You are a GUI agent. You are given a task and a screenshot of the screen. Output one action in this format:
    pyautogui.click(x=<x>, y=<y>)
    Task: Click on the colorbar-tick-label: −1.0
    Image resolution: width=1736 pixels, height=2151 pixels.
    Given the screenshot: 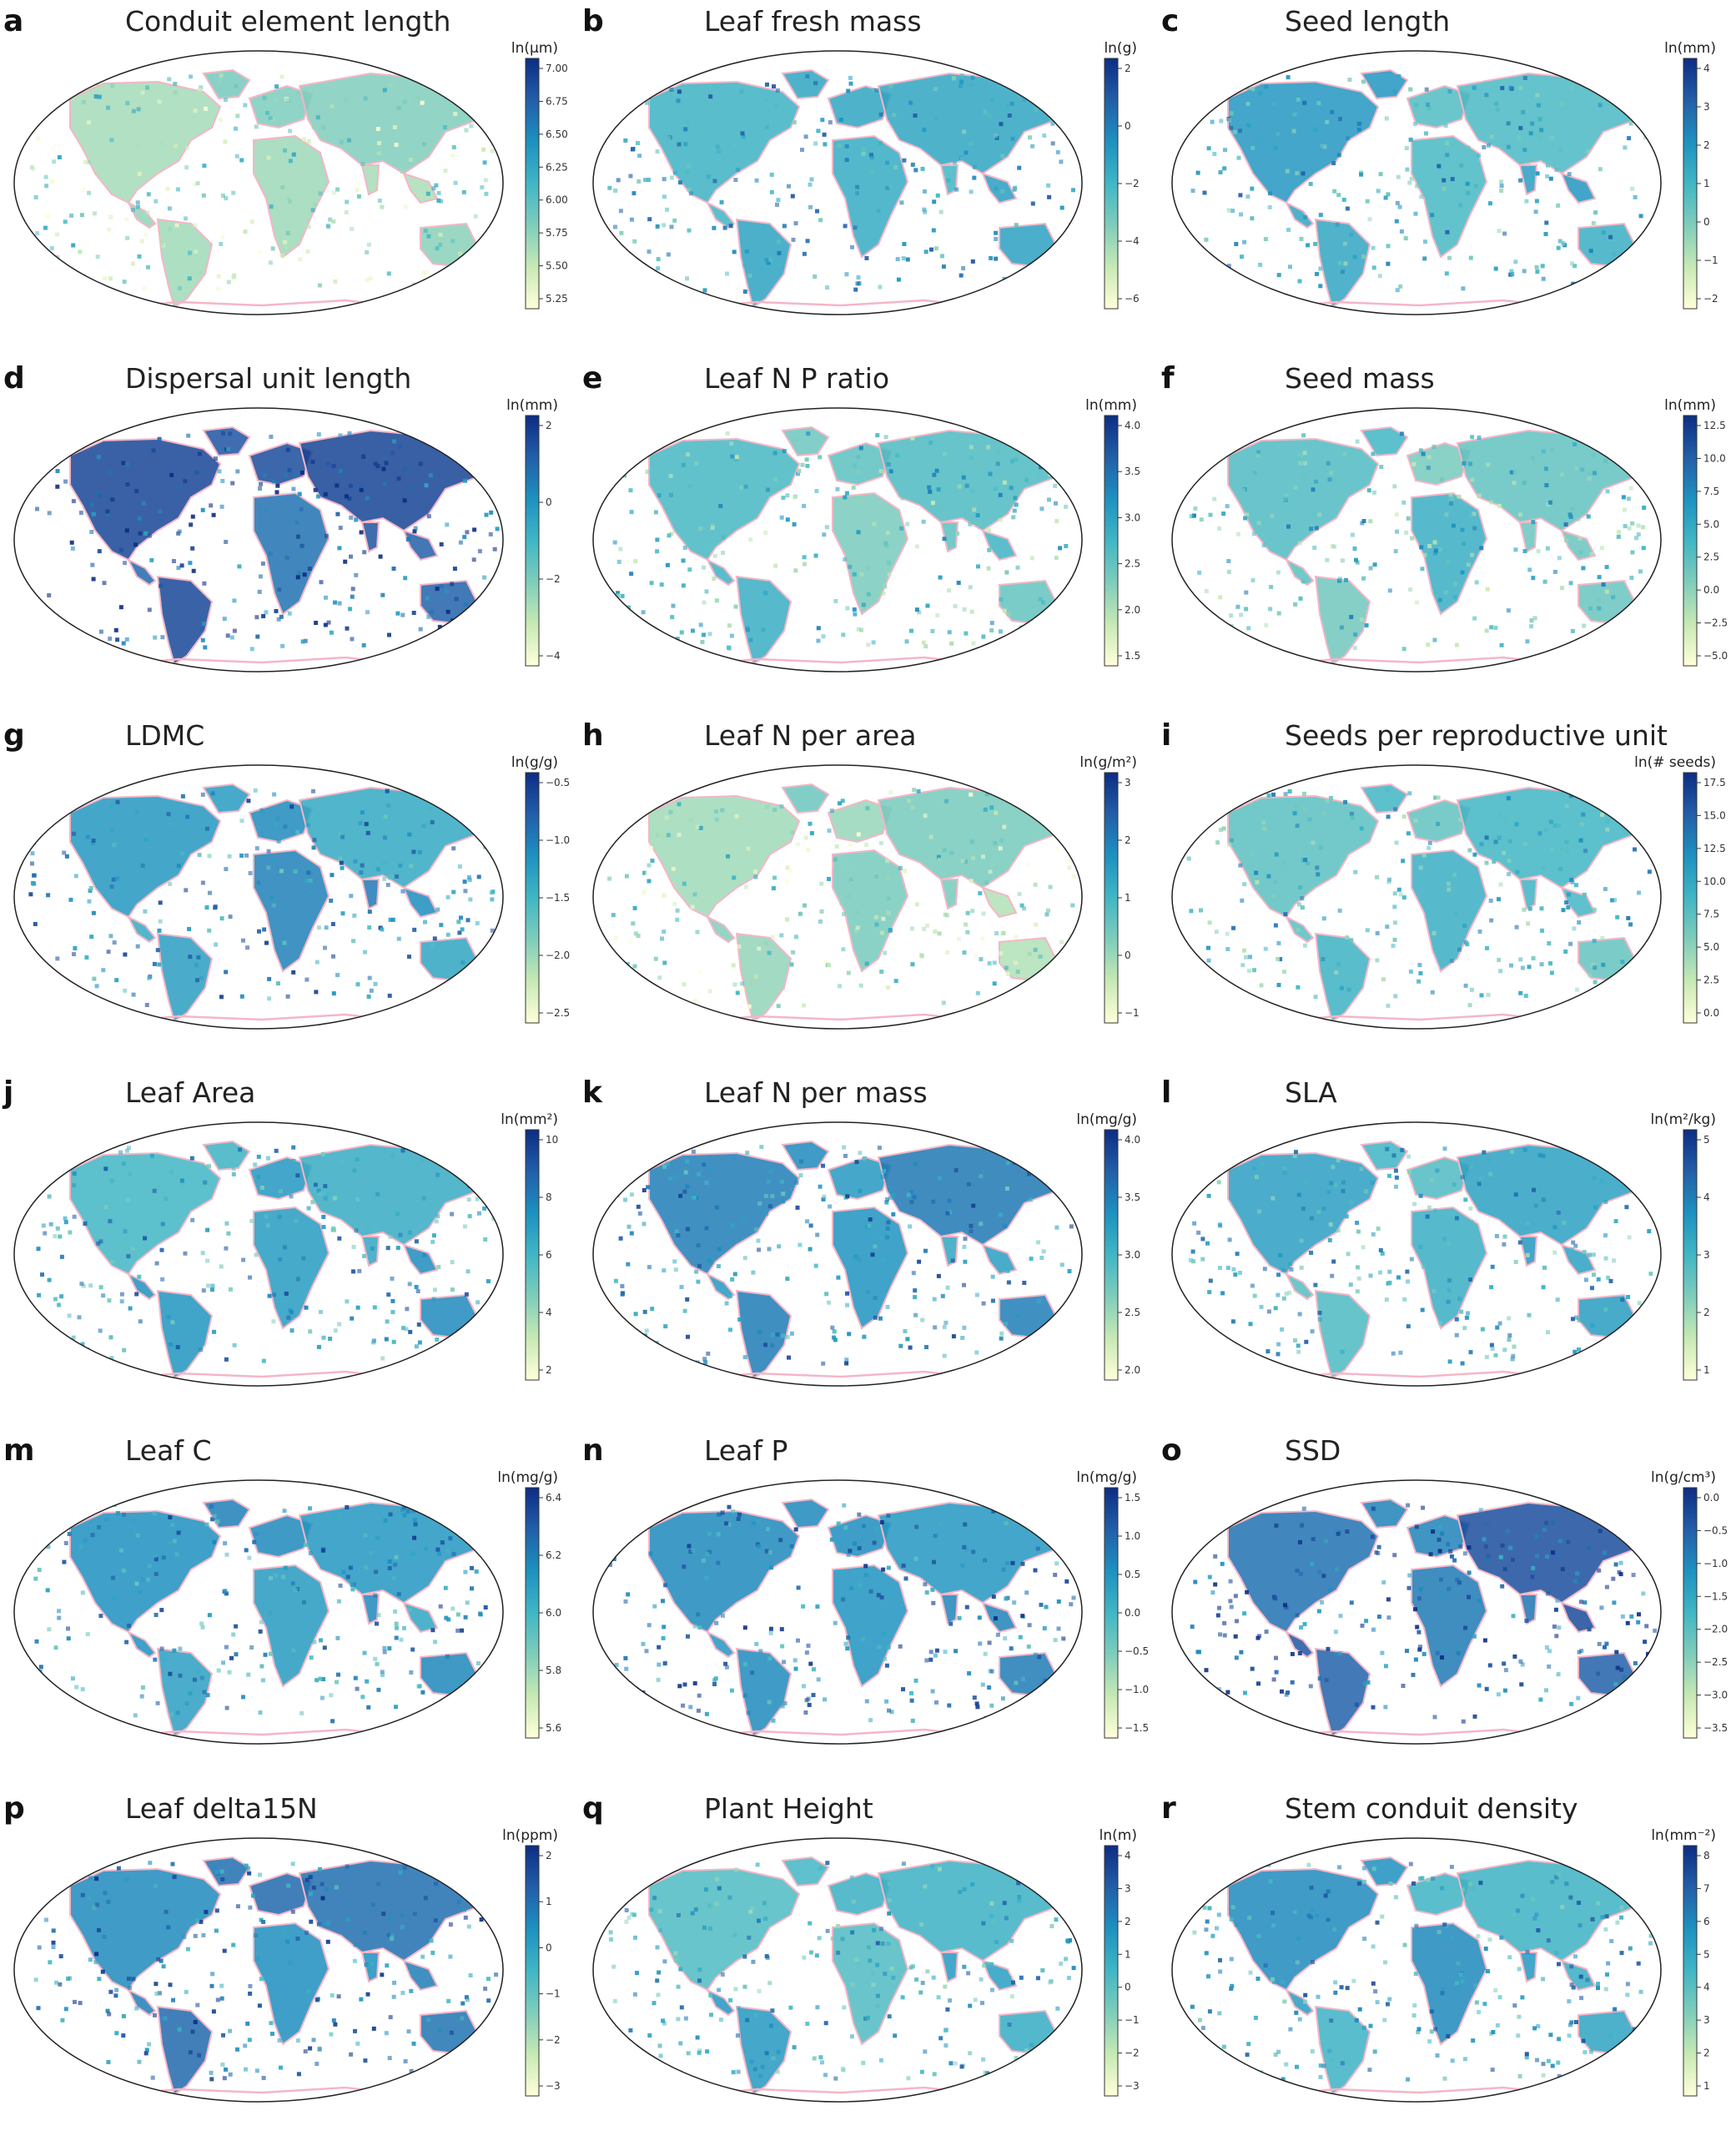 What is the action you would take?
    pyautogui.click(x=1137, y=1689)
    